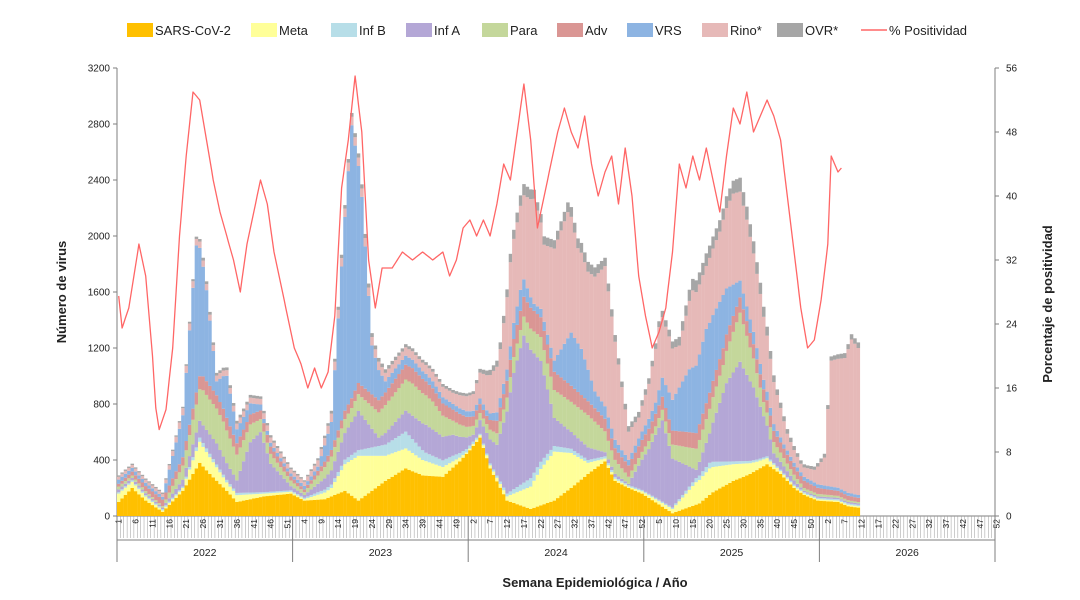  What do you see at coordinates (220, 524) in the screenshot?
I see `x-tick-label: 31` at bounding box center [220, 524].